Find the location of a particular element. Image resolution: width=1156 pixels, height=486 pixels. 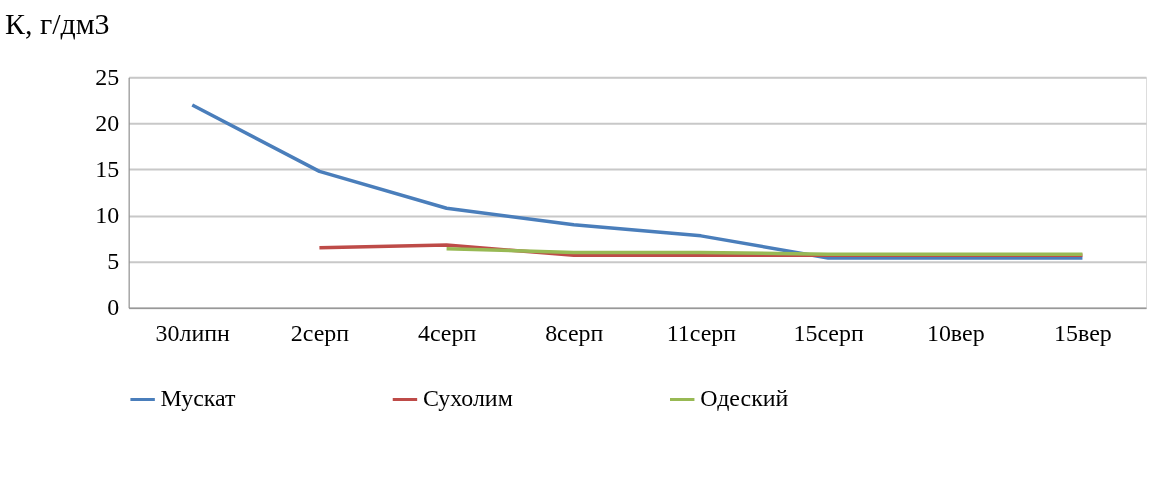

x-tick-label: 11серп is located at coordinates (701, 333).